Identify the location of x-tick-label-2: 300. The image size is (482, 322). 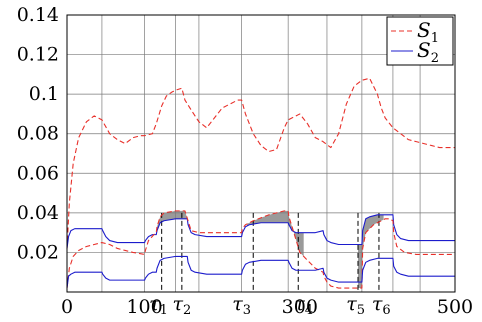
(300, 307).